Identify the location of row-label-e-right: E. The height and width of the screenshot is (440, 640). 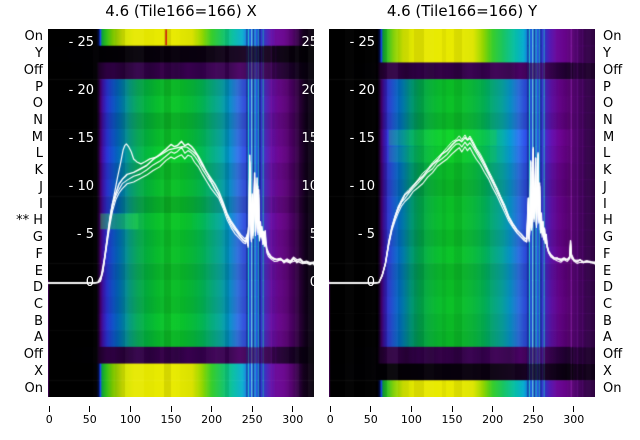
(607, 271).